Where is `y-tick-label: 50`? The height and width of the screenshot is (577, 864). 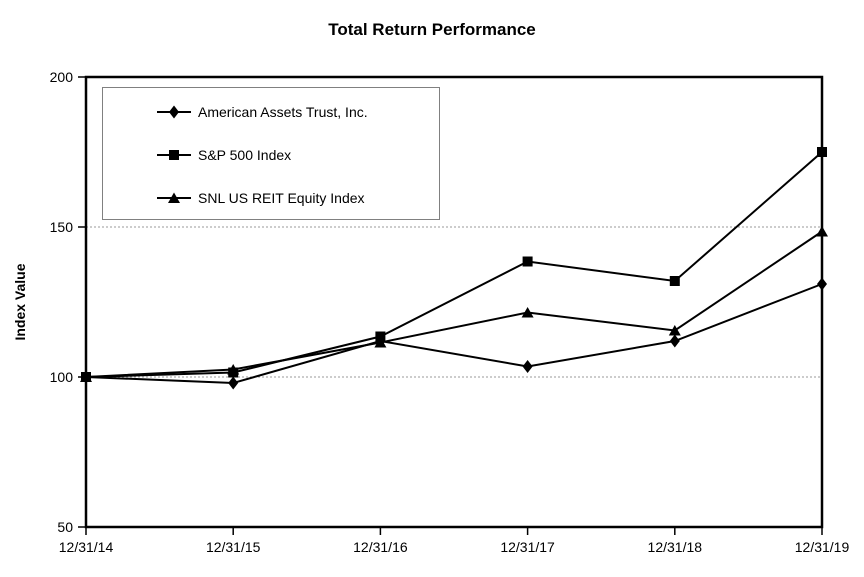
y-tick-label: 50 is located at coordinates (65, 527).